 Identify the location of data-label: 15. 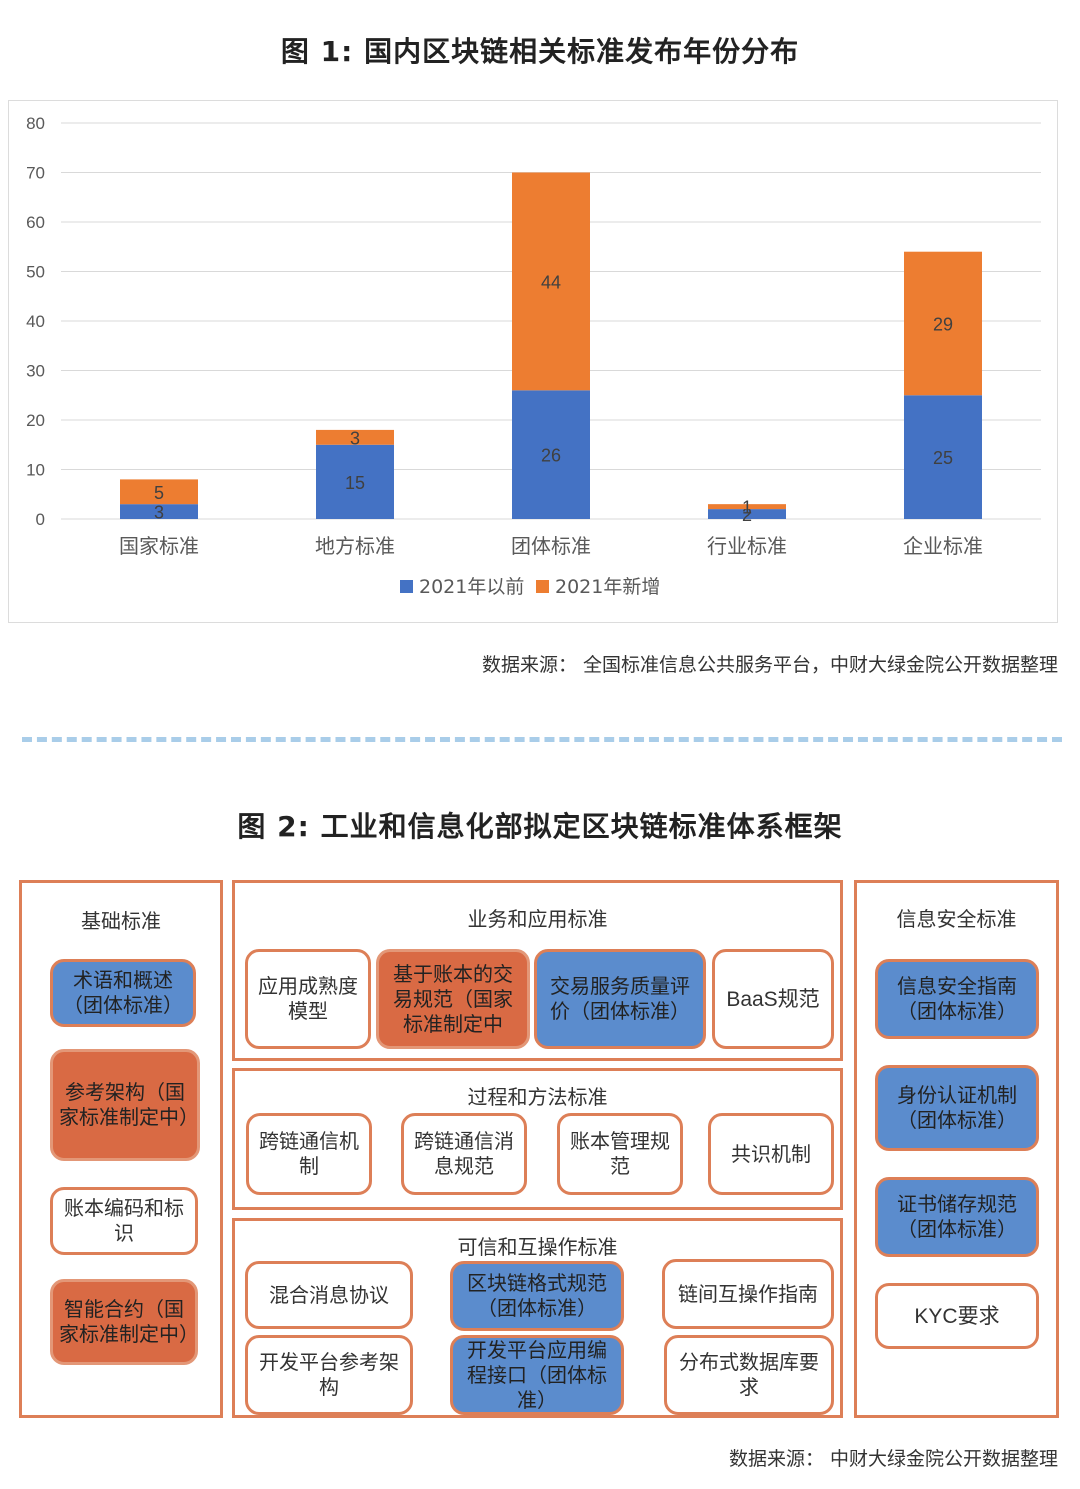
(355, 483).